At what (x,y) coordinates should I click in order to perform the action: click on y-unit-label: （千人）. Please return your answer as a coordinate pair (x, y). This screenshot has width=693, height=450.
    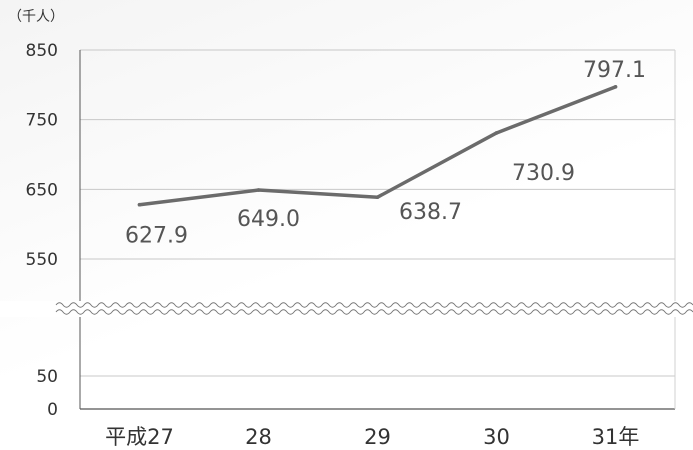
    Looking at the image, I should click on (36, 17).